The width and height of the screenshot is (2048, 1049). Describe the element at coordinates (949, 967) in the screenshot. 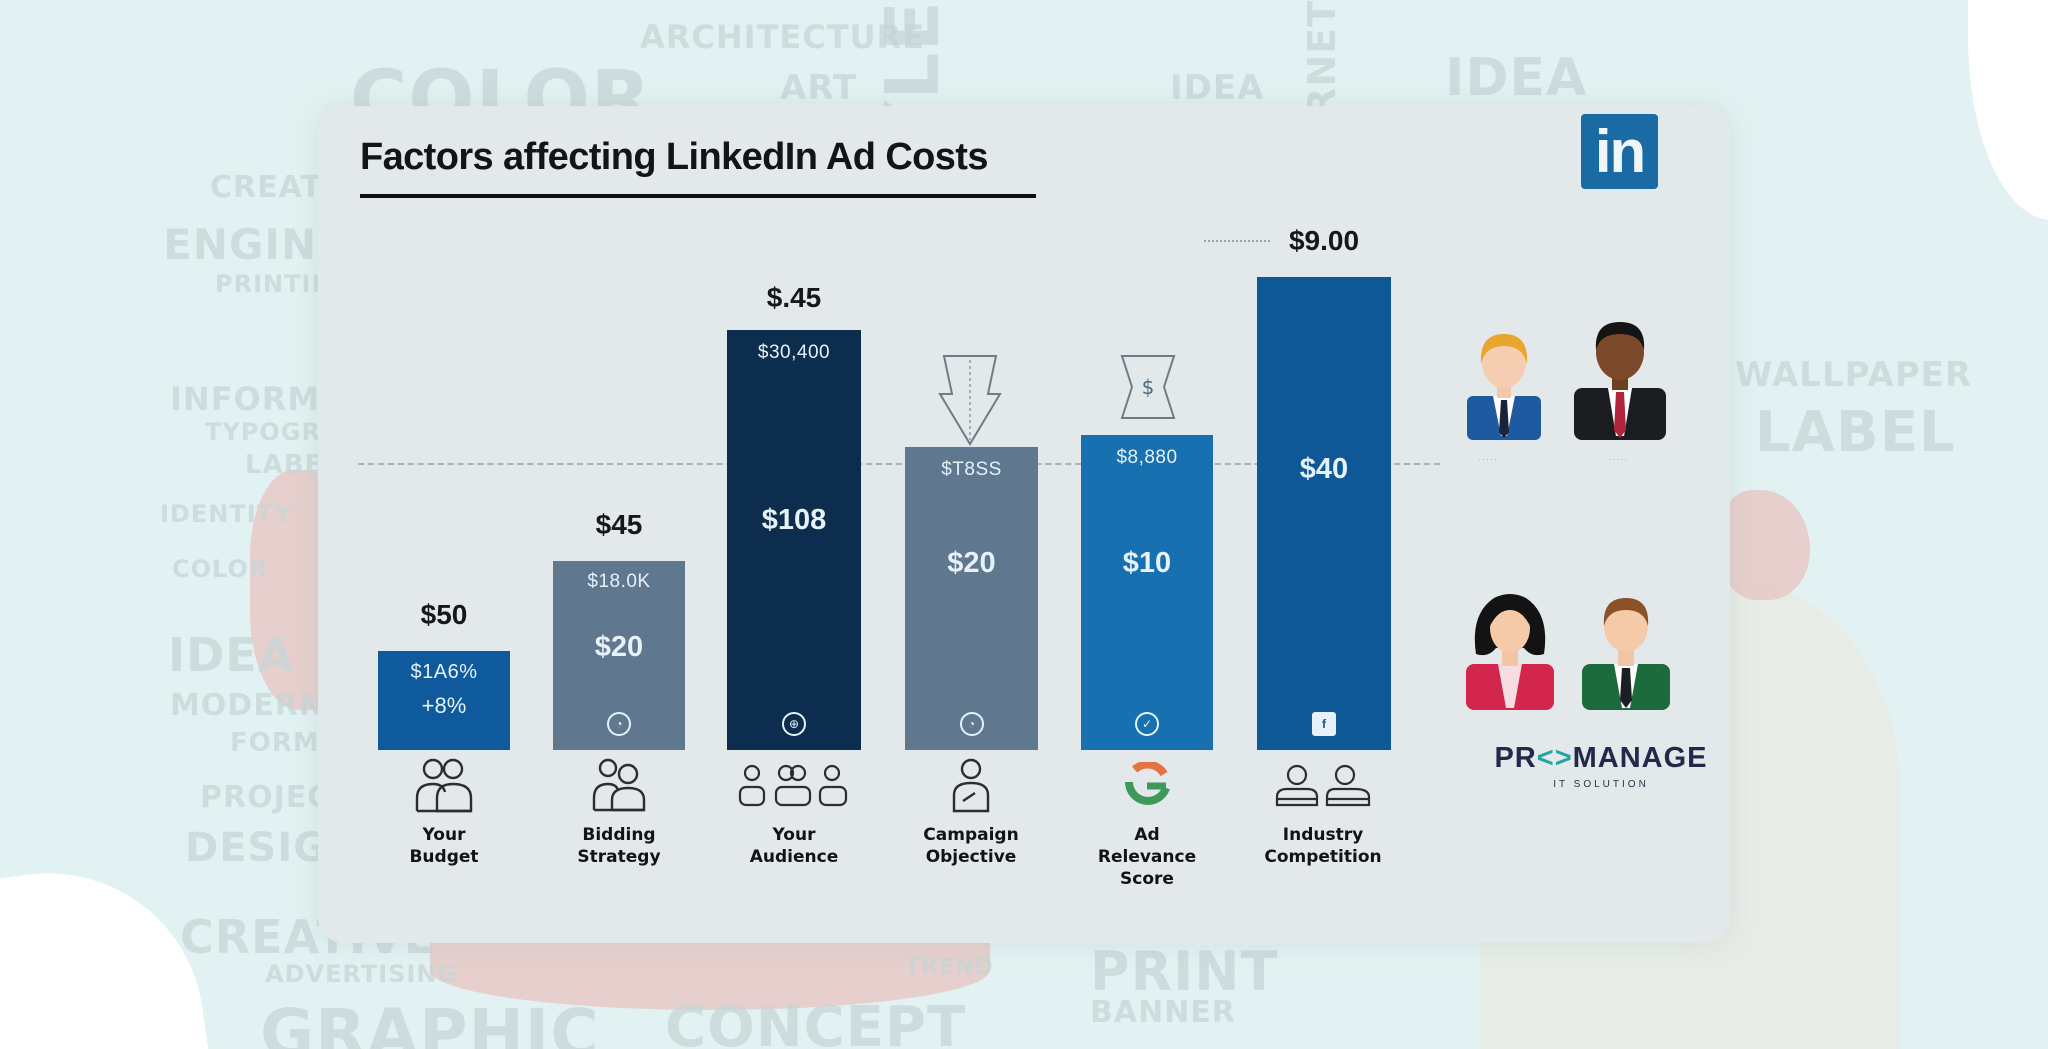

I see `background-word: TREND` at that location.